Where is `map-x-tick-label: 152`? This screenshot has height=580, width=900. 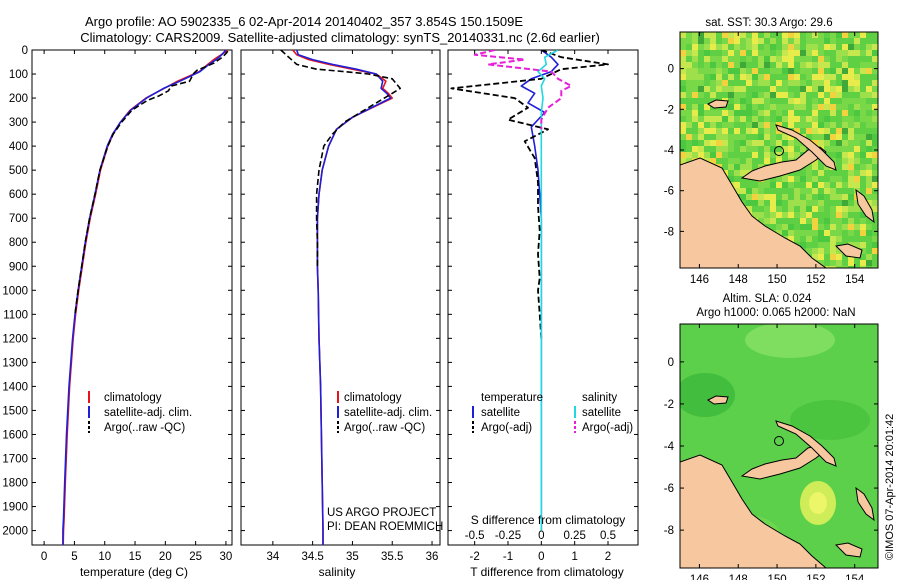 map-x-tick-label: 152 is located at coordinates (815, 280).